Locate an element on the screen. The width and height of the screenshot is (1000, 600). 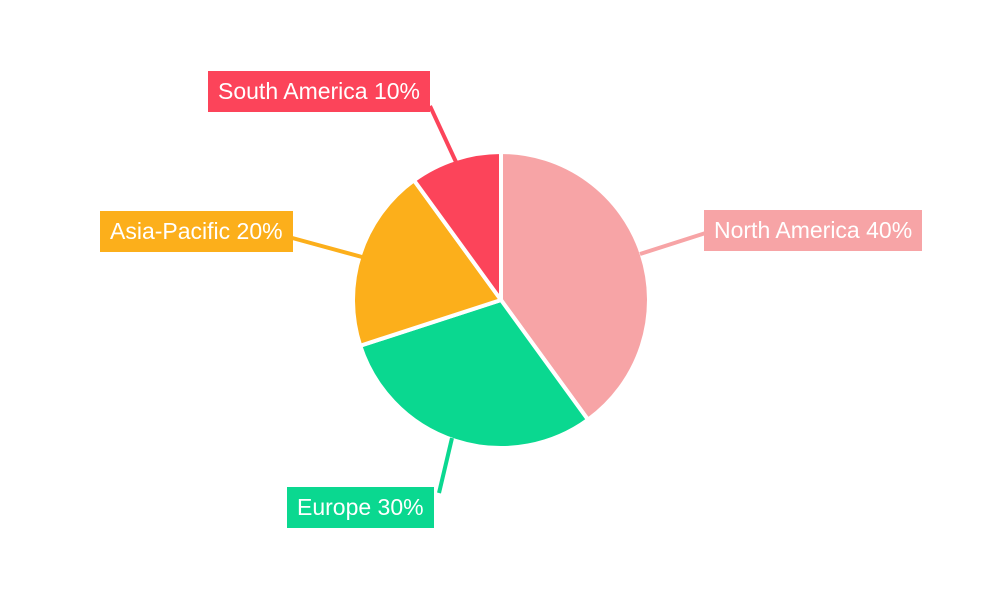
slice-label-south-america: South America 10% is located at coordinates (319, 91).